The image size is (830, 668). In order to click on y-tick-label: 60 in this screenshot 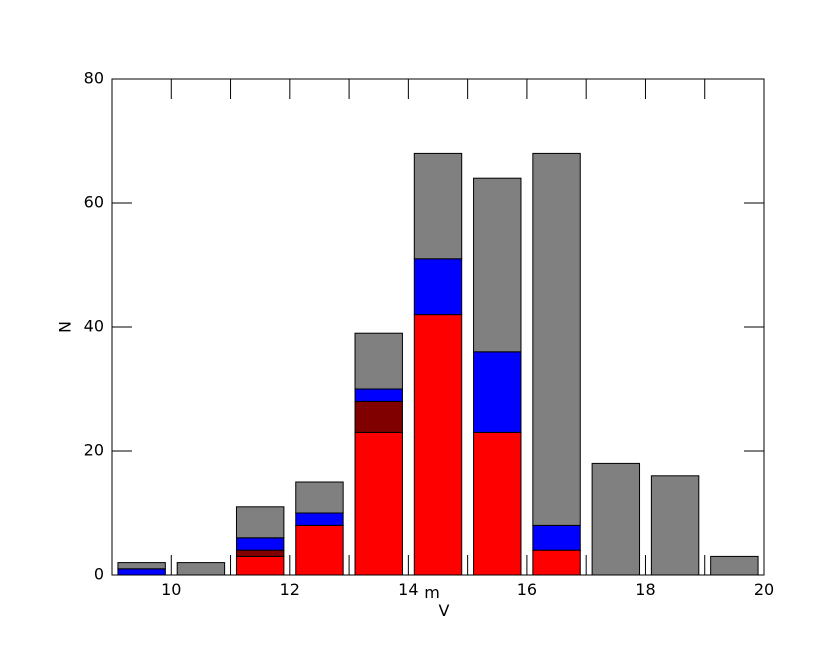, I will do `click(94, 202)`.